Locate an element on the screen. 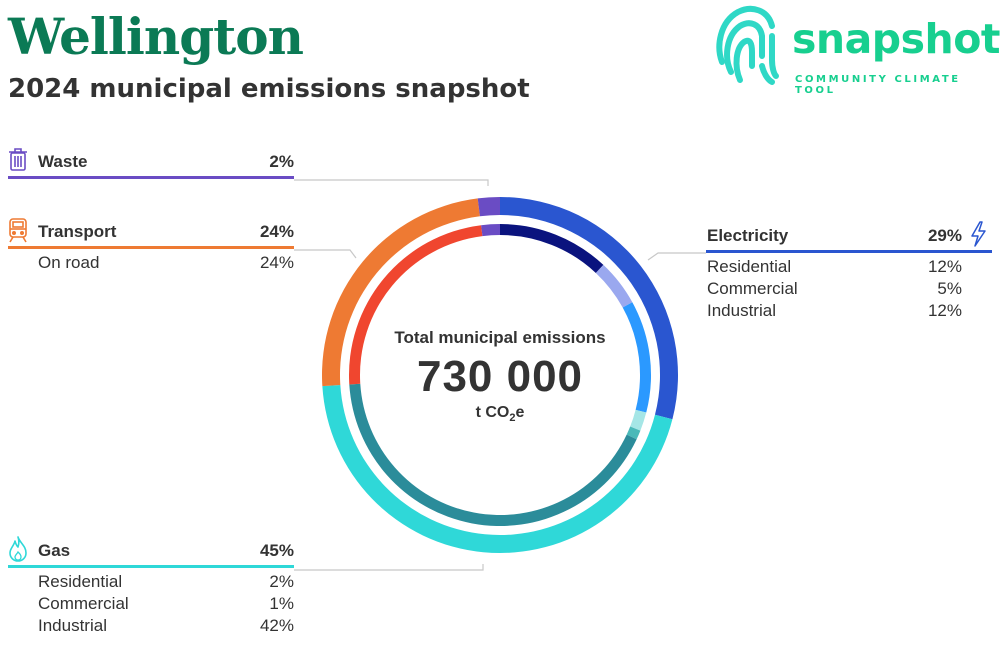 The height and width of the screenshot is (670, 1000). fingerprint-icon is located at coordinates (747, 45).